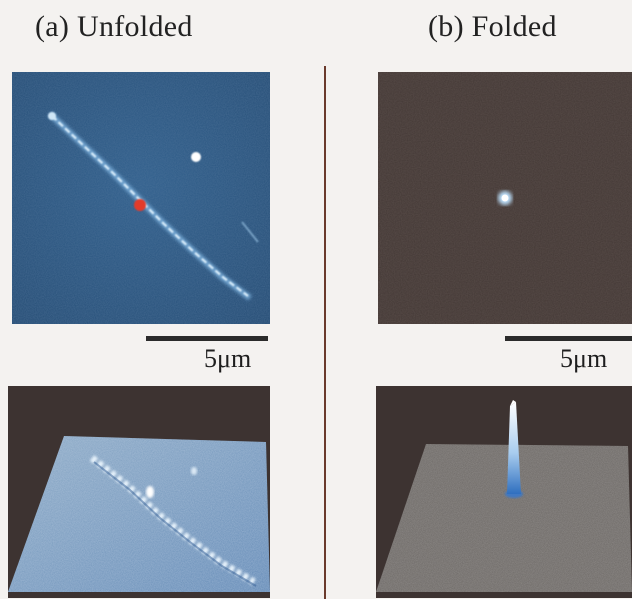  Describe the element at coordinates (325, 332) in the screenshot. I see `panel-divider` at that location.